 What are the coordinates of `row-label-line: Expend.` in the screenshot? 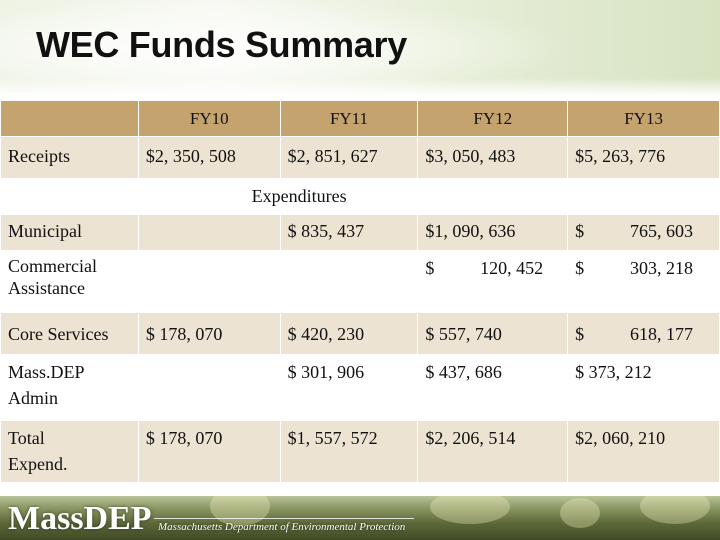 It's located at (38, 464).